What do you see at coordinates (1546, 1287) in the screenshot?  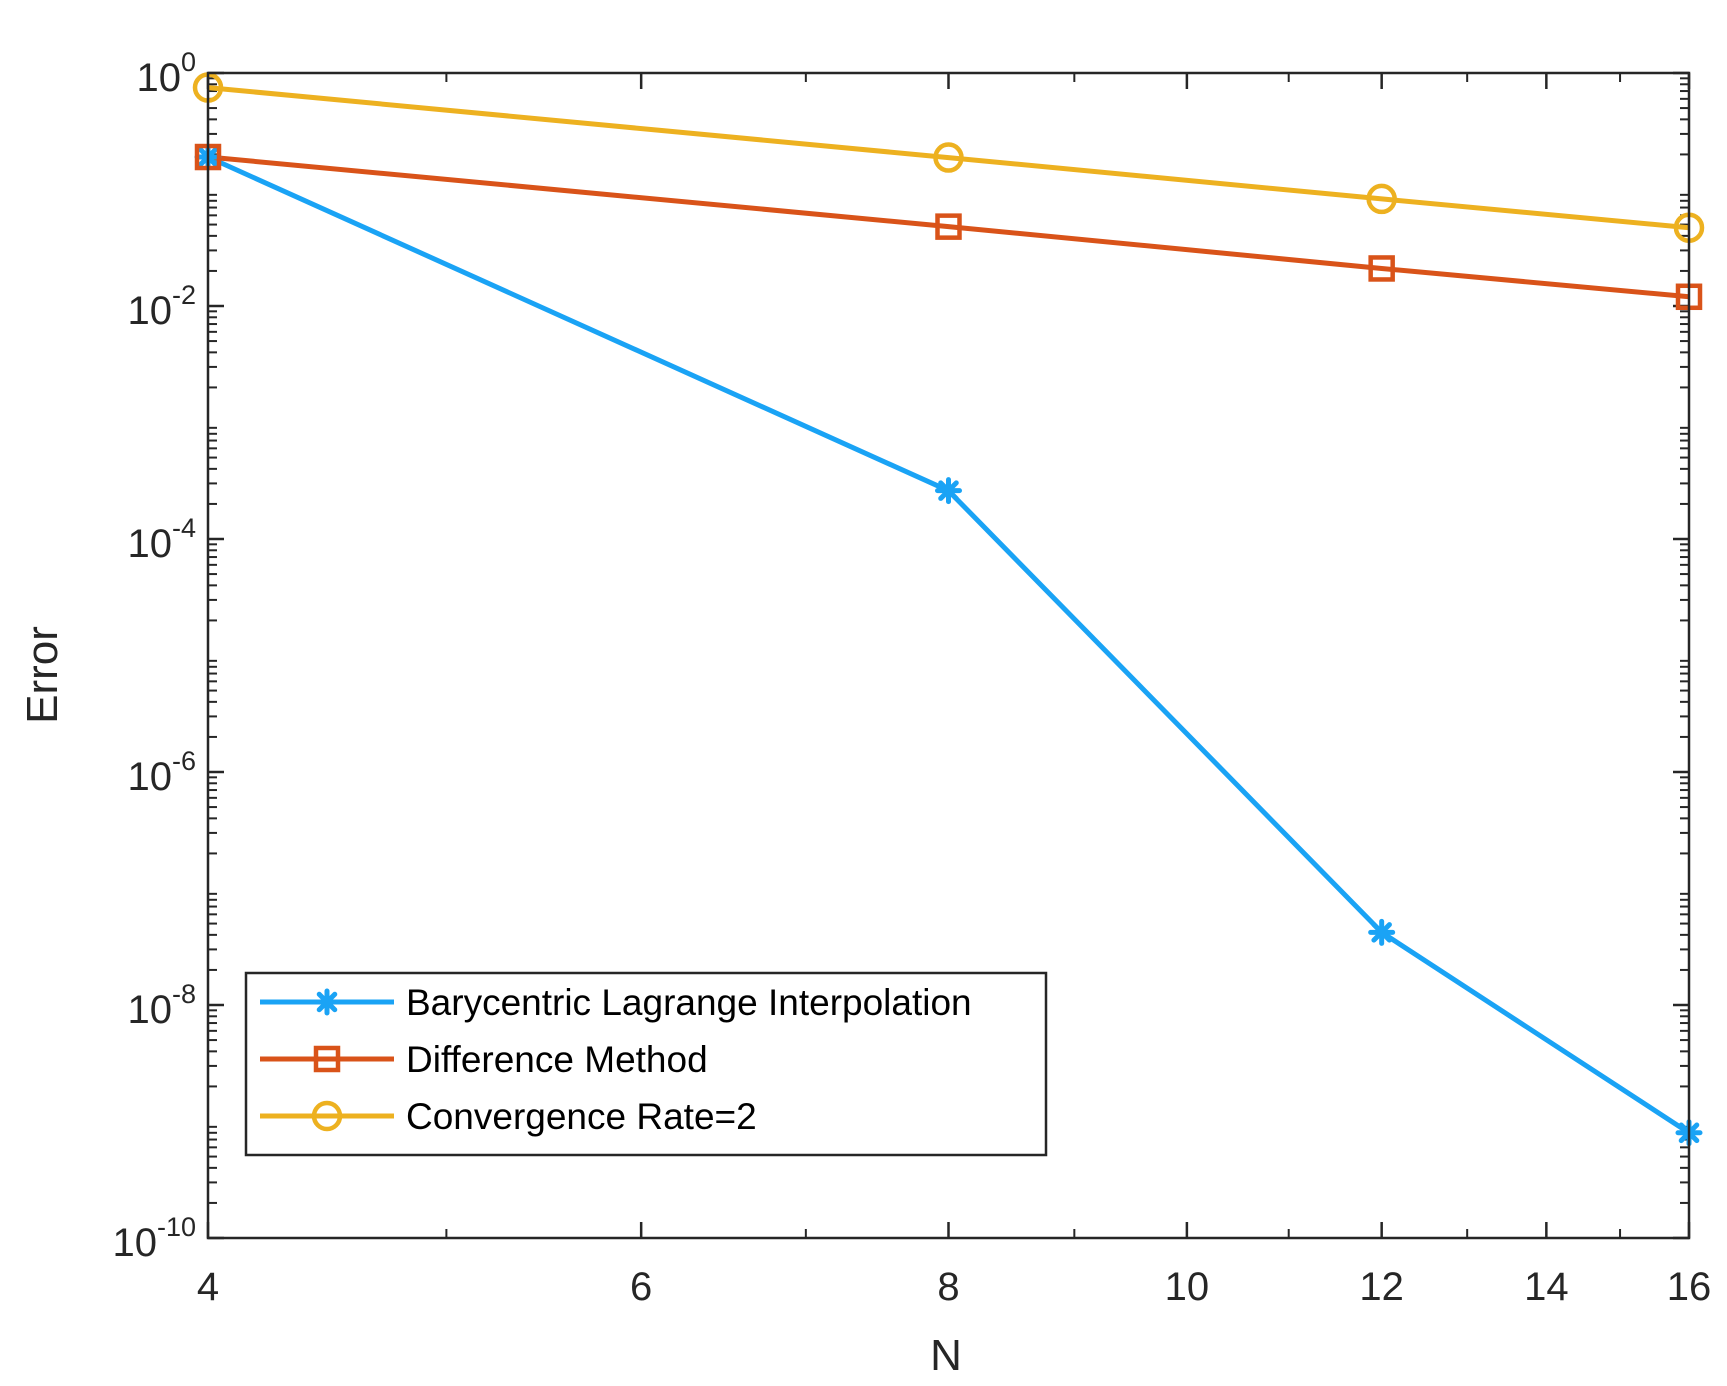 I see `x-tick-label: 14` at bounding box center [1546, 1287].